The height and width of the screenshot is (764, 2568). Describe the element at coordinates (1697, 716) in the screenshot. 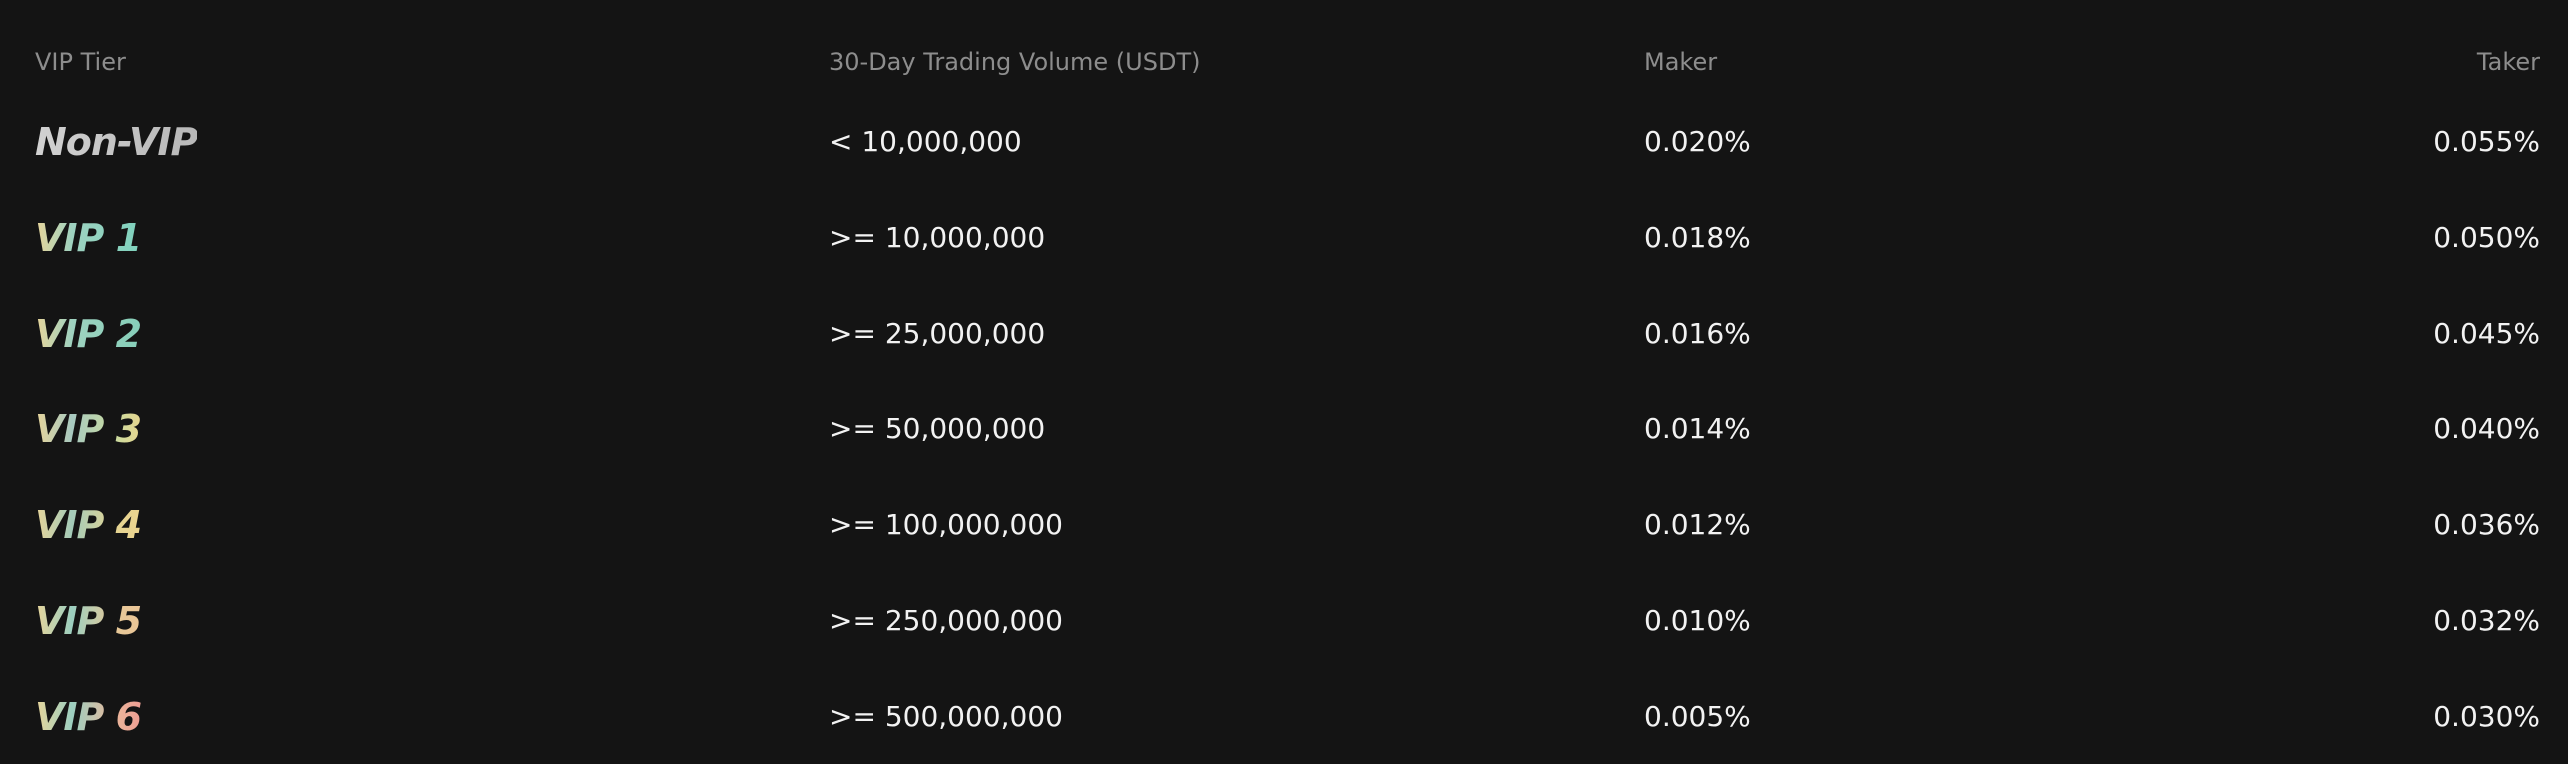

I see `maker-fee-cell: 0.005%` at that location.